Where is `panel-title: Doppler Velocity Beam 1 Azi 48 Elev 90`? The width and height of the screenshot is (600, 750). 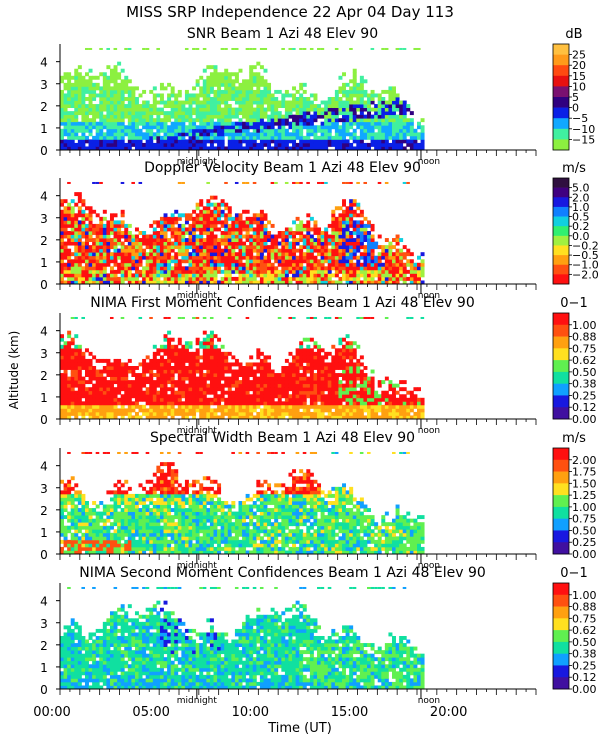
panel-title: Doppler Velocity Beam 1 Azi 48 Elev 90 is located at coordinates (282, 168).